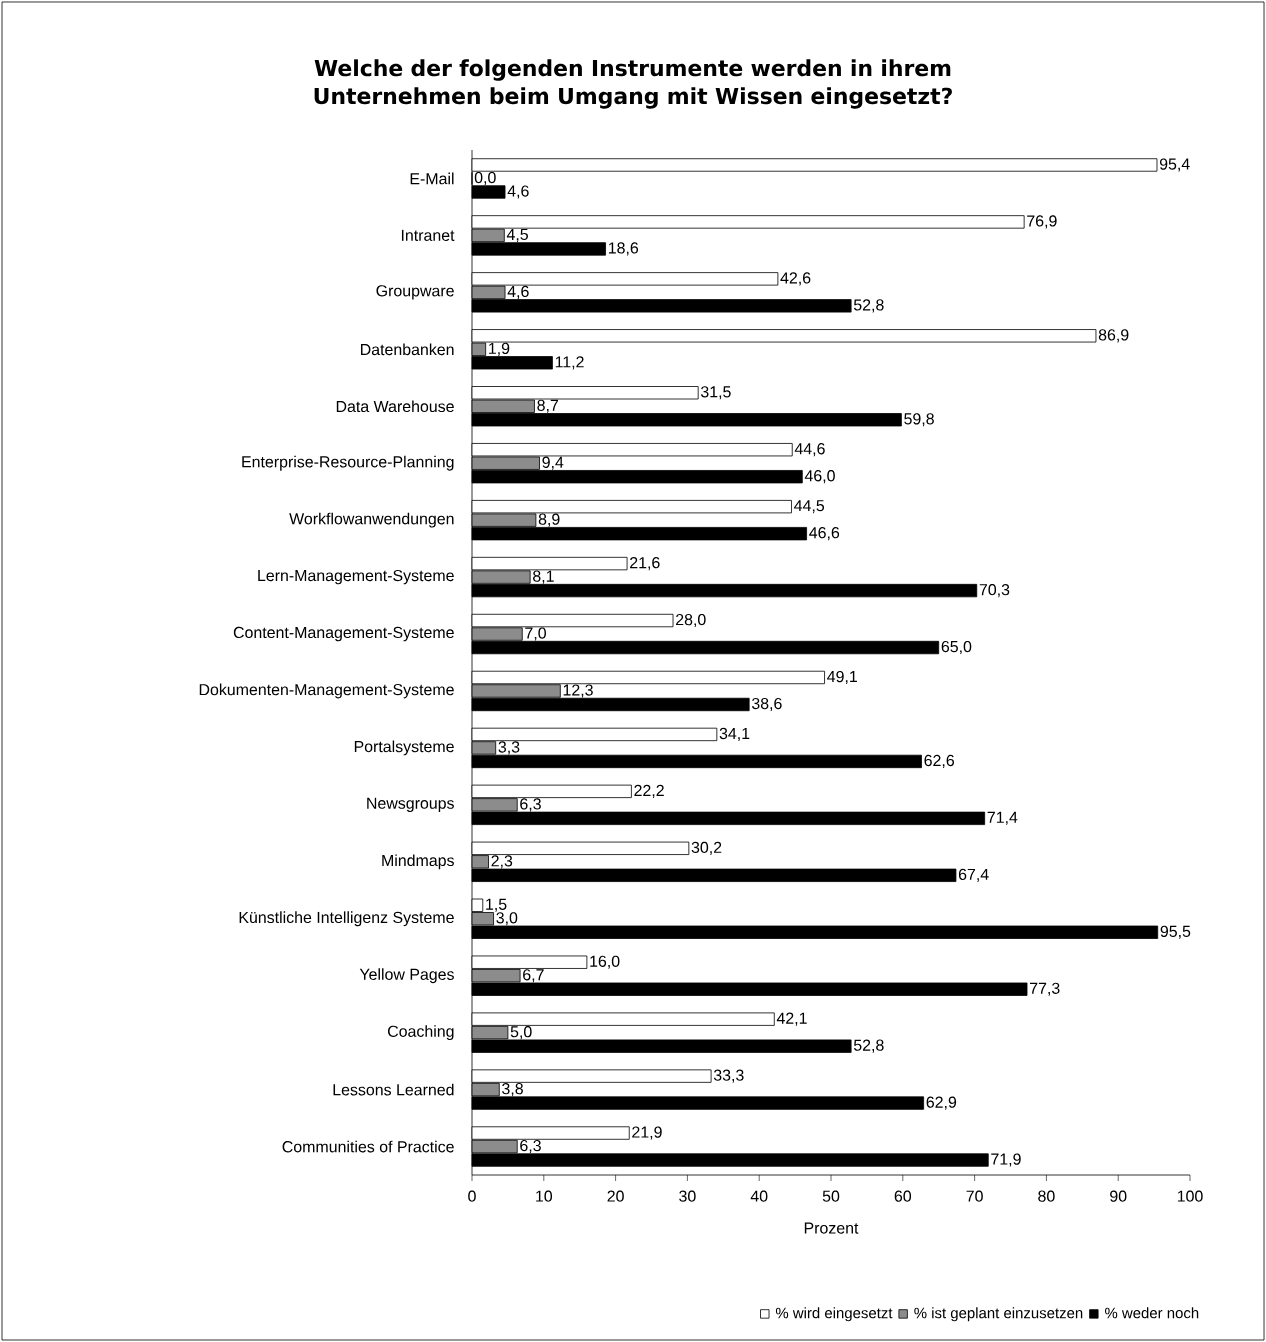 The image size is (1266, 1342). What do you see at coordinates (1113, 336) in the screenshot?
I see `data-label: 86,9` at bounding box center [1113, 336].